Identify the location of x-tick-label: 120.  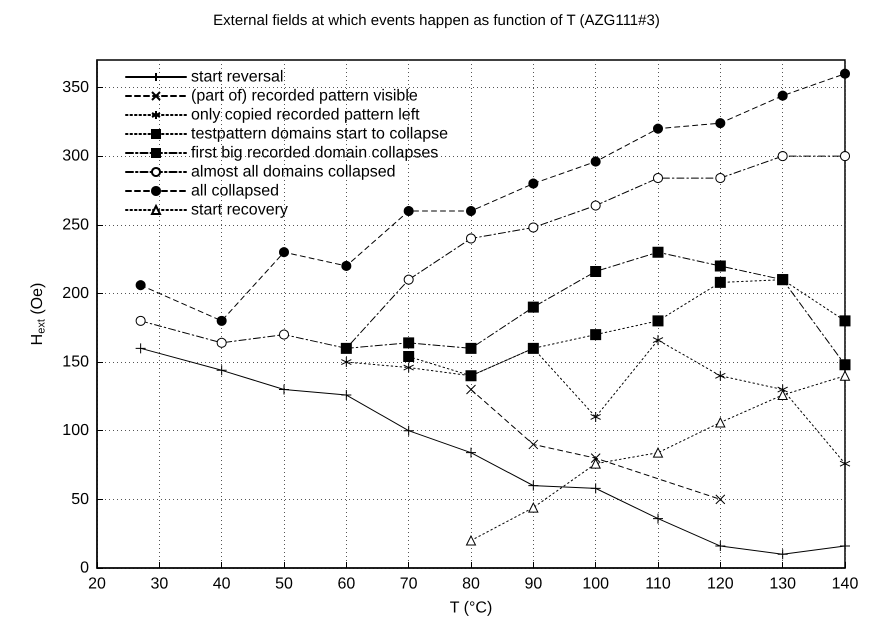
(720, 584).